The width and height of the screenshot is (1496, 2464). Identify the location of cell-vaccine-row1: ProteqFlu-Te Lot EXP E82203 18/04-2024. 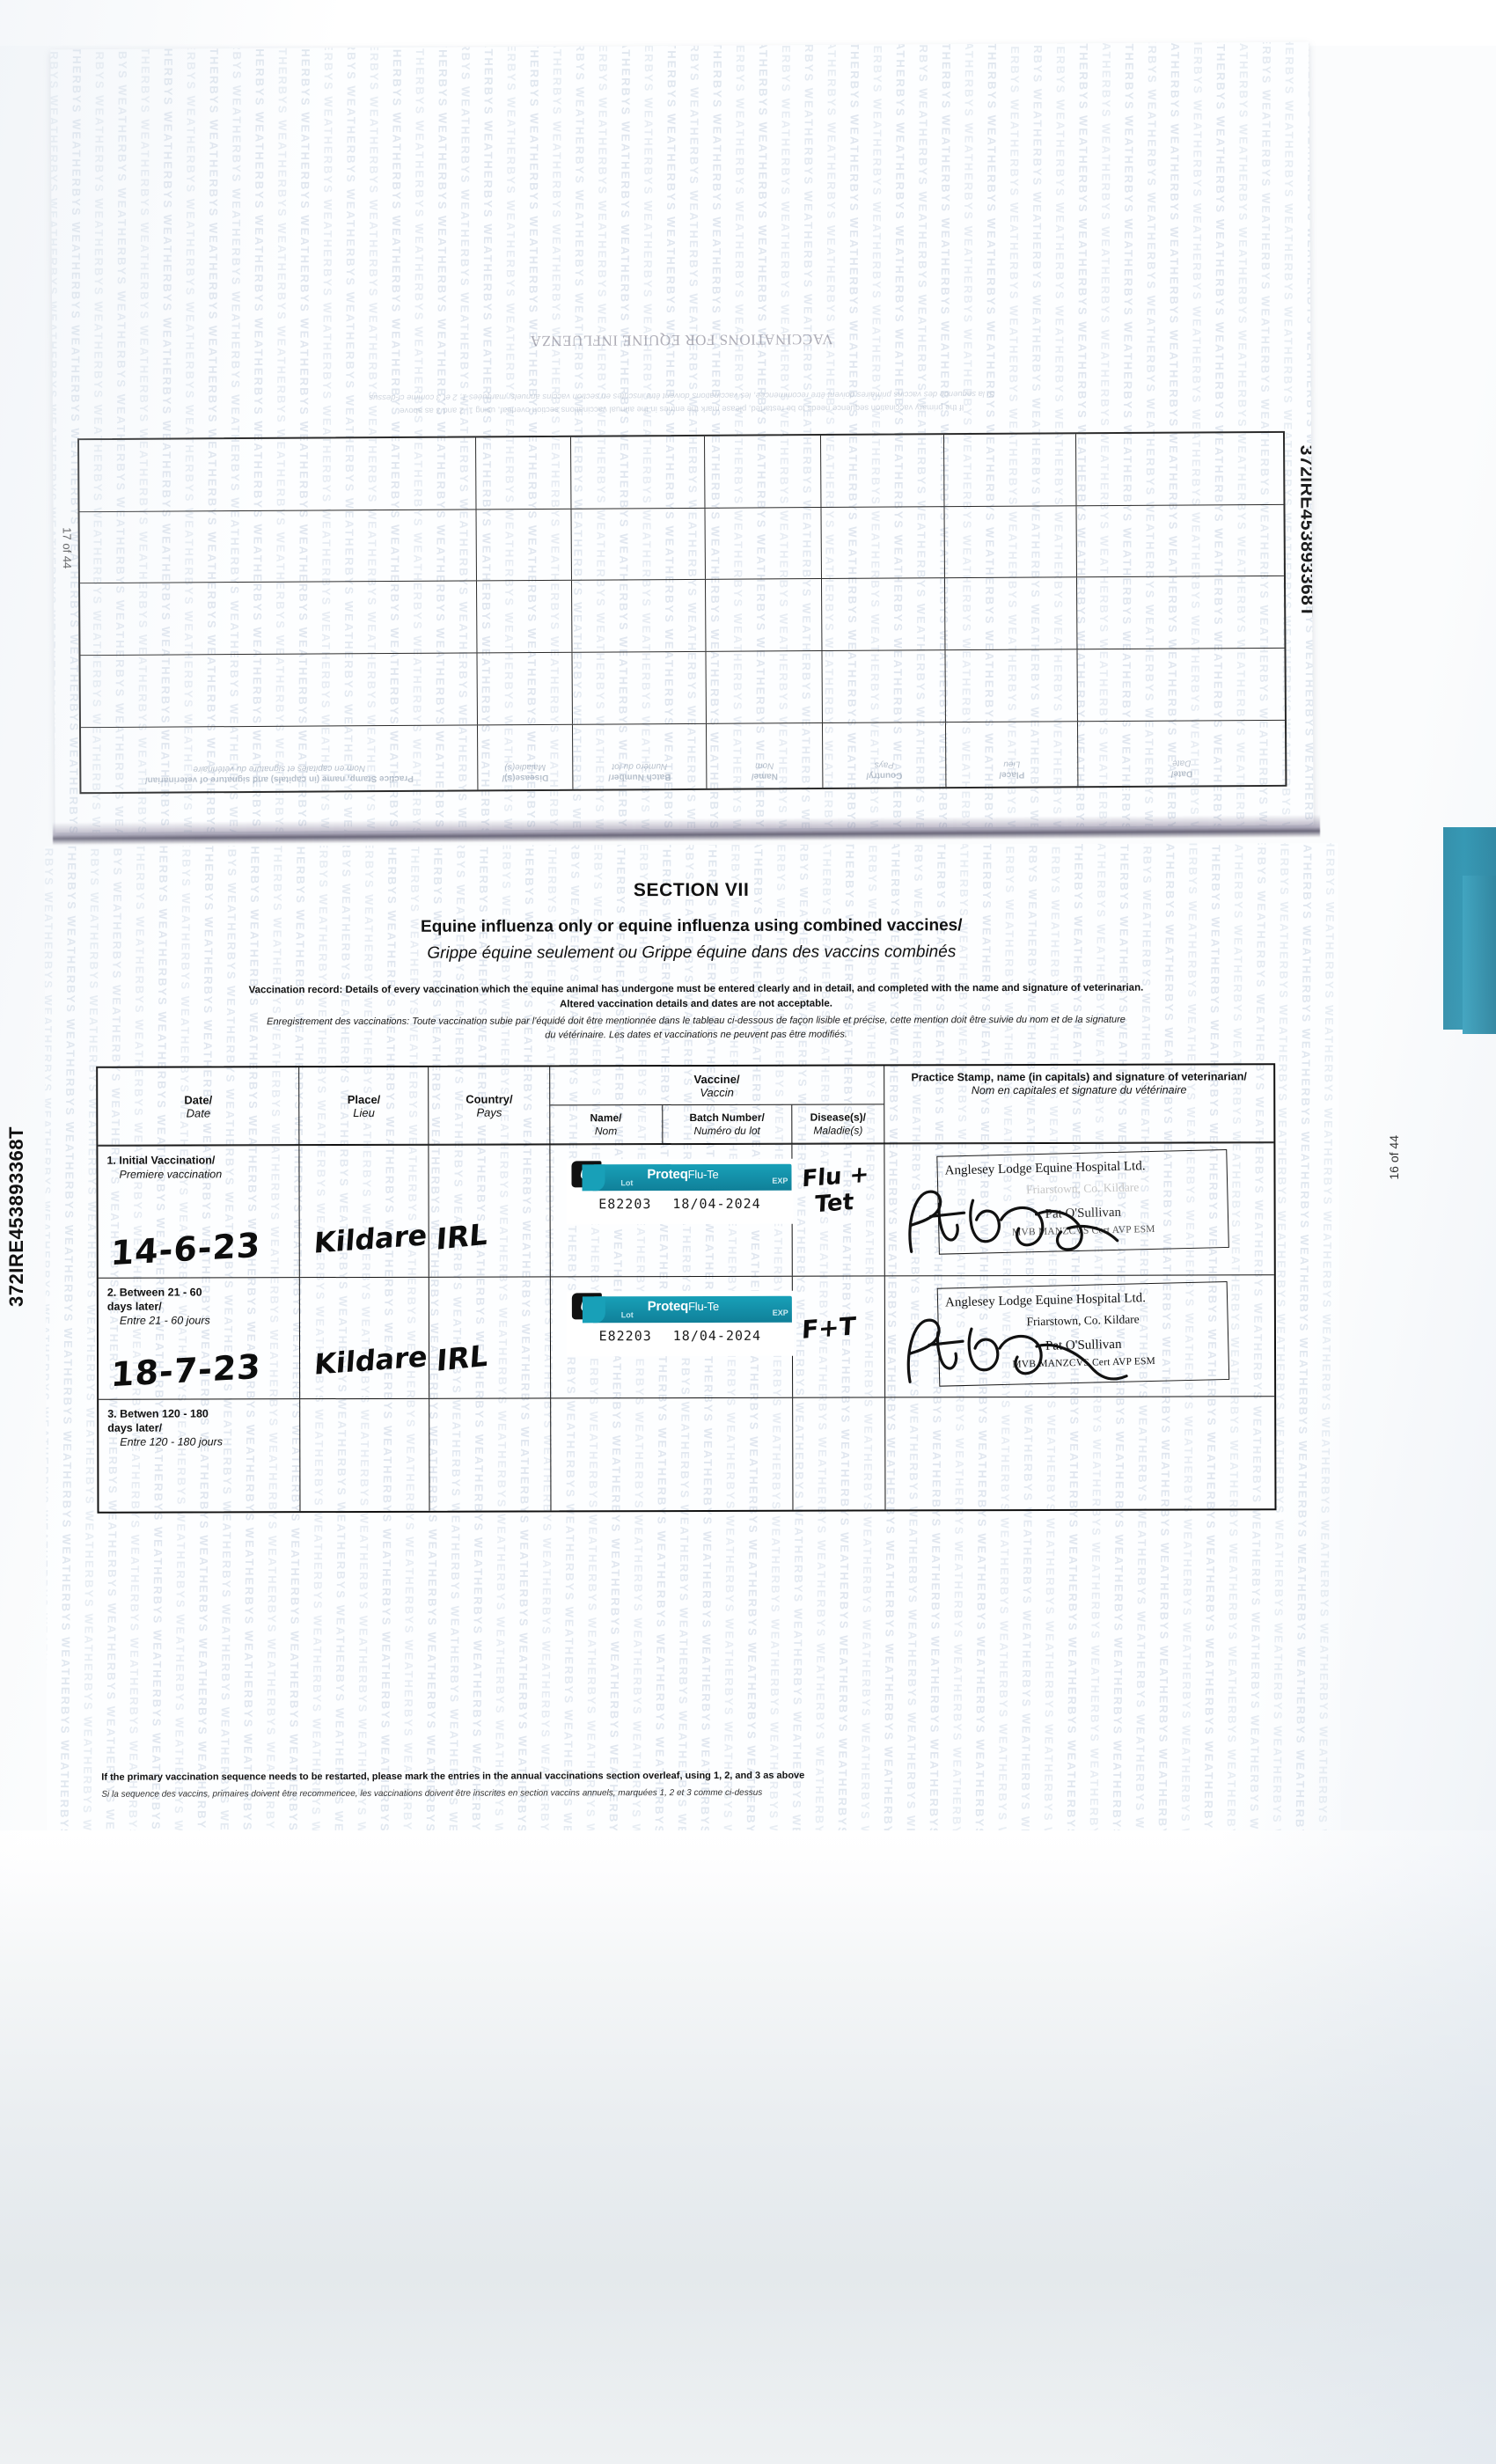
(717, 1211).